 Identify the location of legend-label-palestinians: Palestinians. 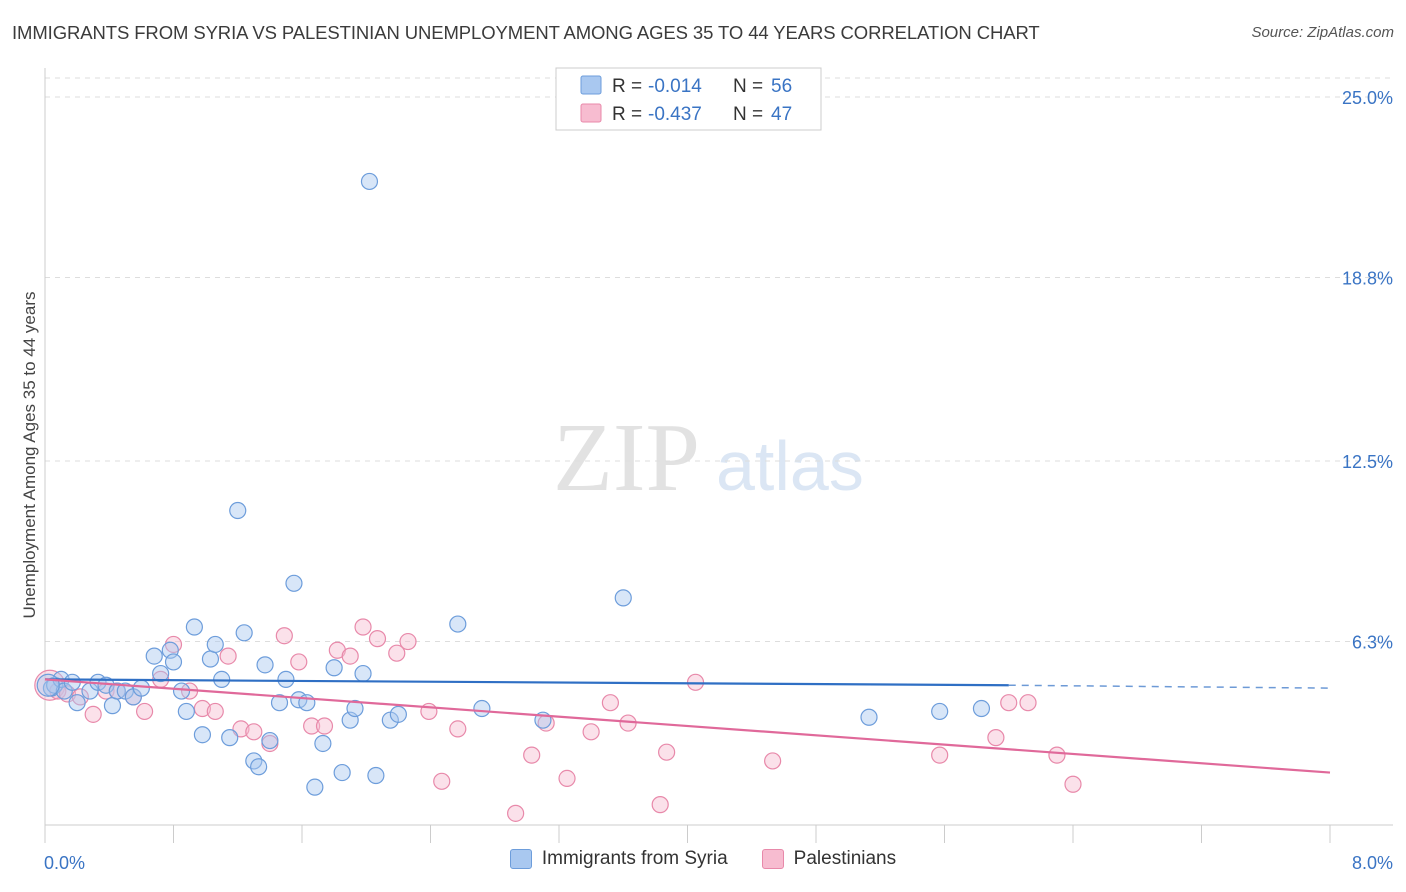
(845, 858).